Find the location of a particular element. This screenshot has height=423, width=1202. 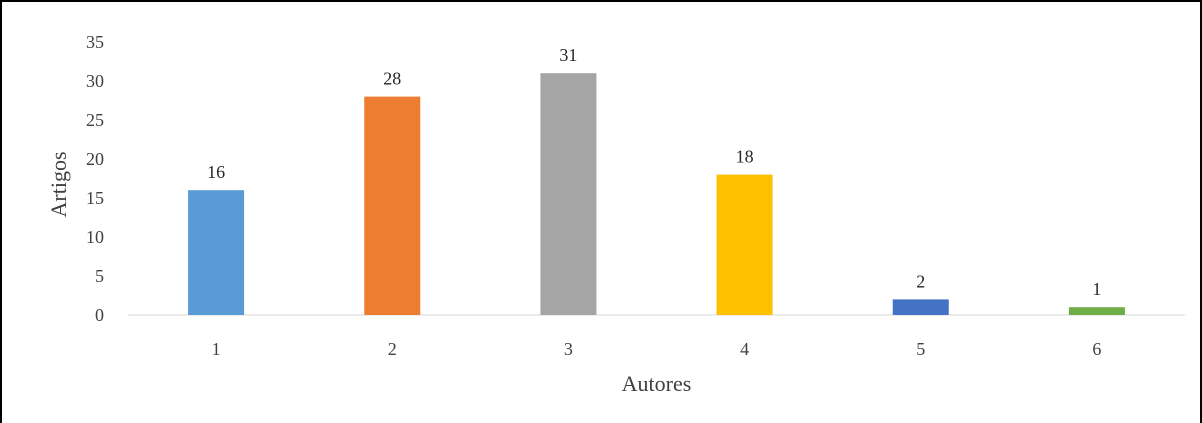

y-tick-label: 20 is located at coordinates (95, 159).